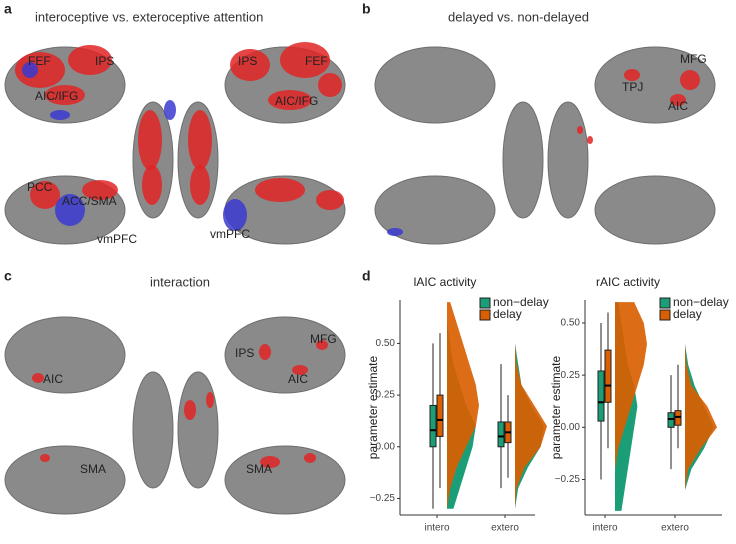 The width and height of the screenshot is (736, 544). I want to click on chart-title: lAIC activity, so click(445, 282).